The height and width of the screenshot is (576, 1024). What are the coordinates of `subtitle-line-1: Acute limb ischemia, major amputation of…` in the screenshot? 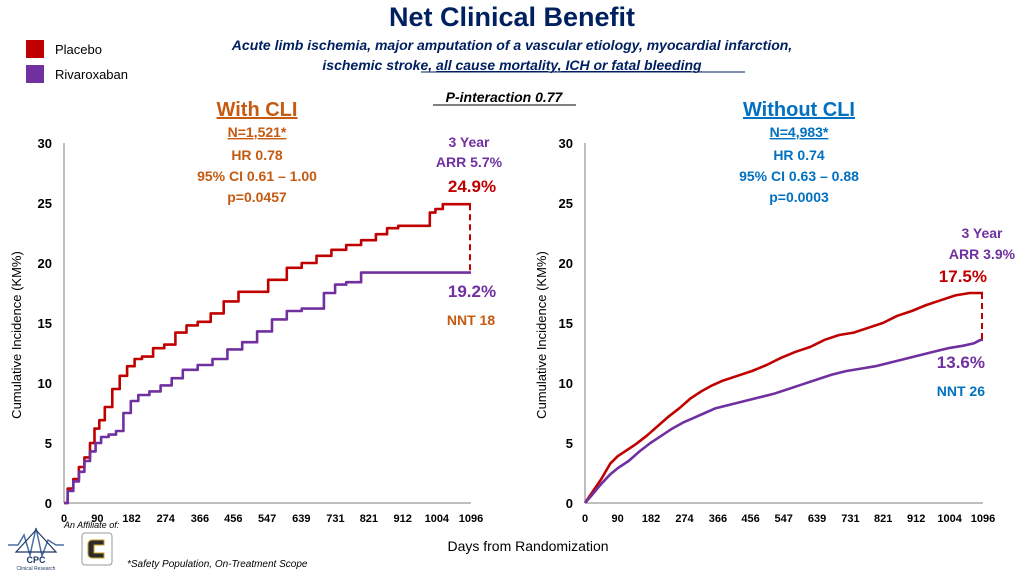 It's located at (511, 45).